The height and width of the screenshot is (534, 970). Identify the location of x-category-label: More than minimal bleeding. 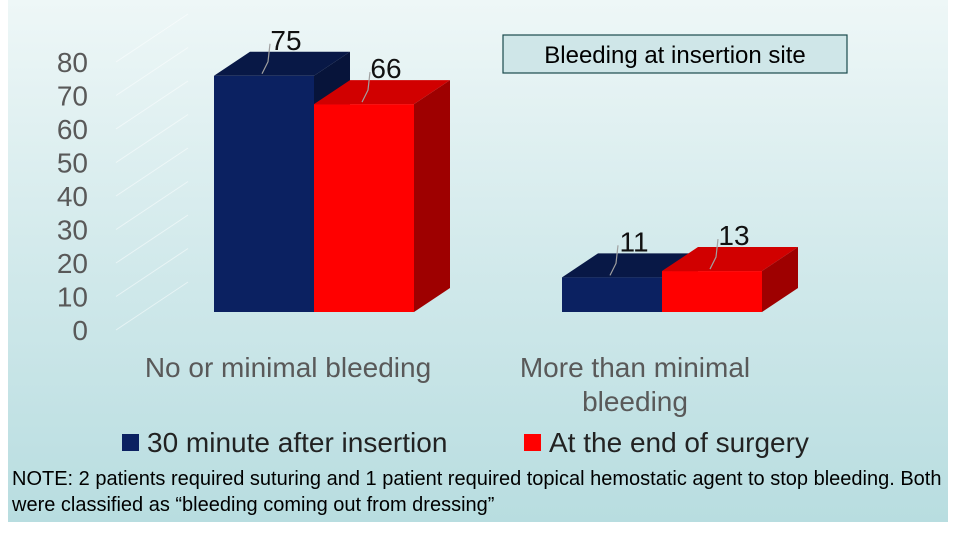
(635, 384).